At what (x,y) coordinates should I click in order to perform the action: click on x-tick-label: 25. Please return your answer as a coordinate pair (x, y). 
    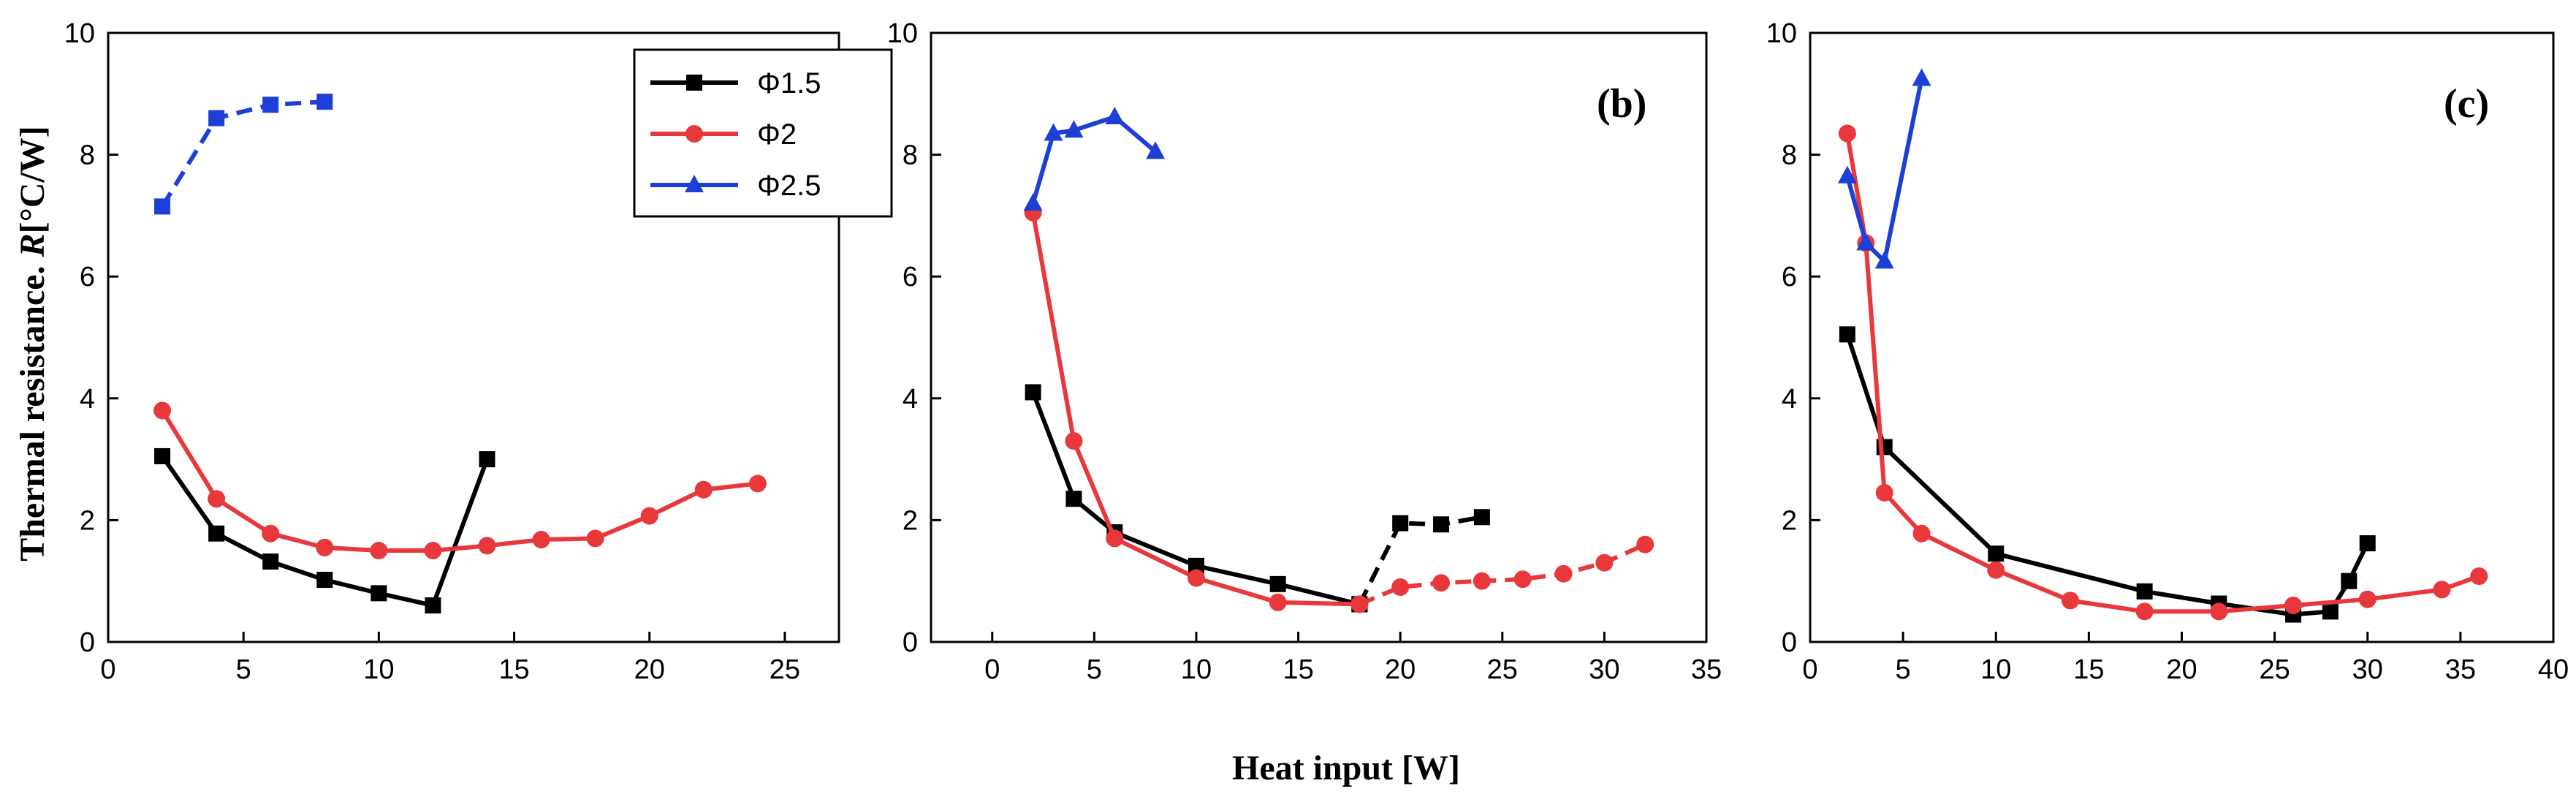
    Looking at the image, I should click on (2274, 669).